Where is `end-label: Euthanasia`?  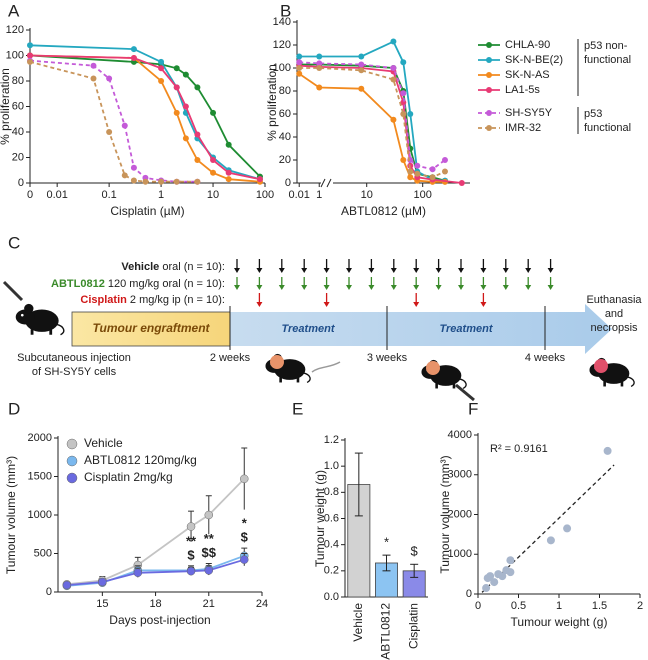
end-label: Euthanasia is located at coordinates (614, 300).